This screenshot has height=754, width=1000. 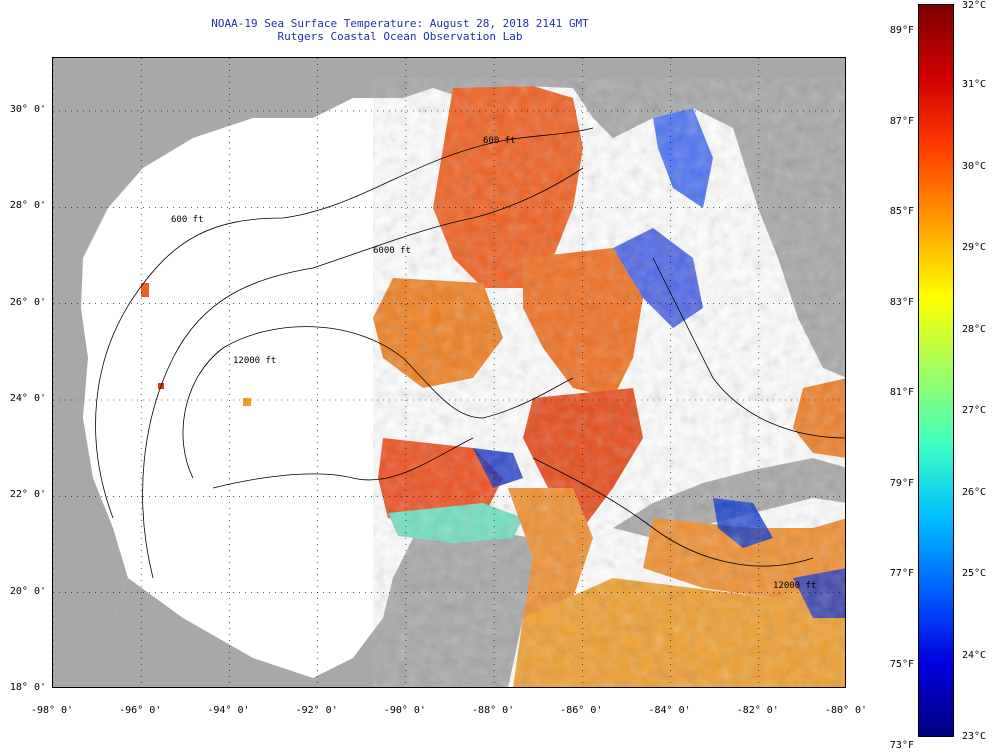 I want to click on temperature-colorbar, so click(x=936, y=370).